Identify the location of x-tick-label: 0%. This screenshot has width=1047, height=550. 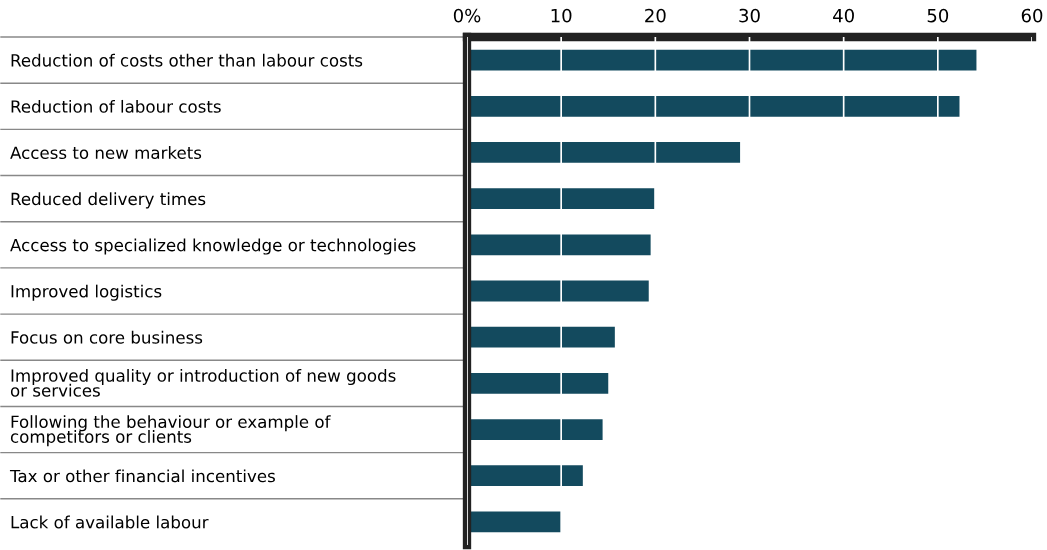
(467, 15).